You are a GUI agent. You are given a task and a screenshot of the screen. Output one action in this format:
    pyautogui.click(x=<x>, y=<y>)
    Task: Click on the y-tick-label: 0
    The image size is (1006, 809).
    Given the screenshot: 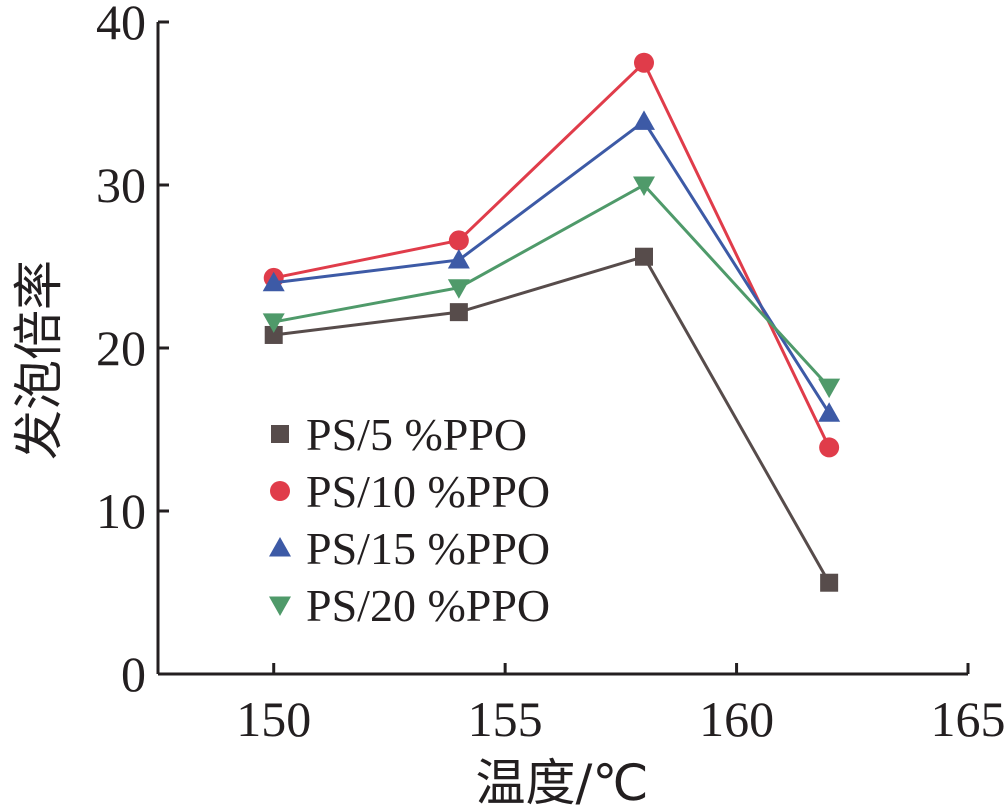 What is the action you would take?
    pyautogui.click(x=133, y=674)
    